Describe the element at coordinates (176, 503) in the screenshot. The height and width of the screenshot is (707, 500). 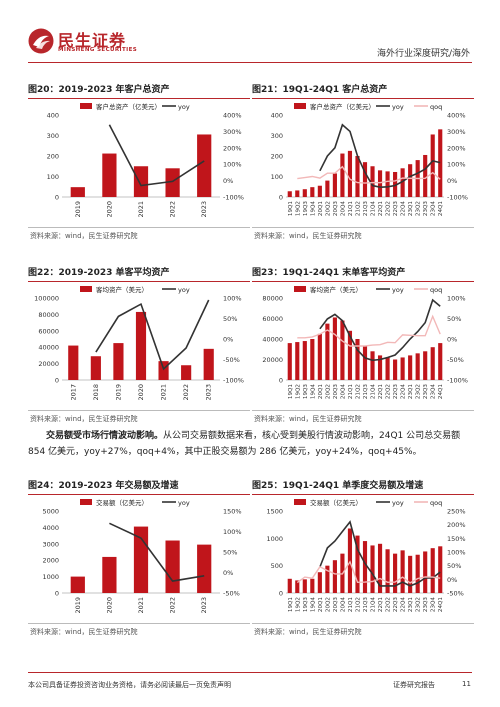
I see `legend-entry: yoy` at that location.